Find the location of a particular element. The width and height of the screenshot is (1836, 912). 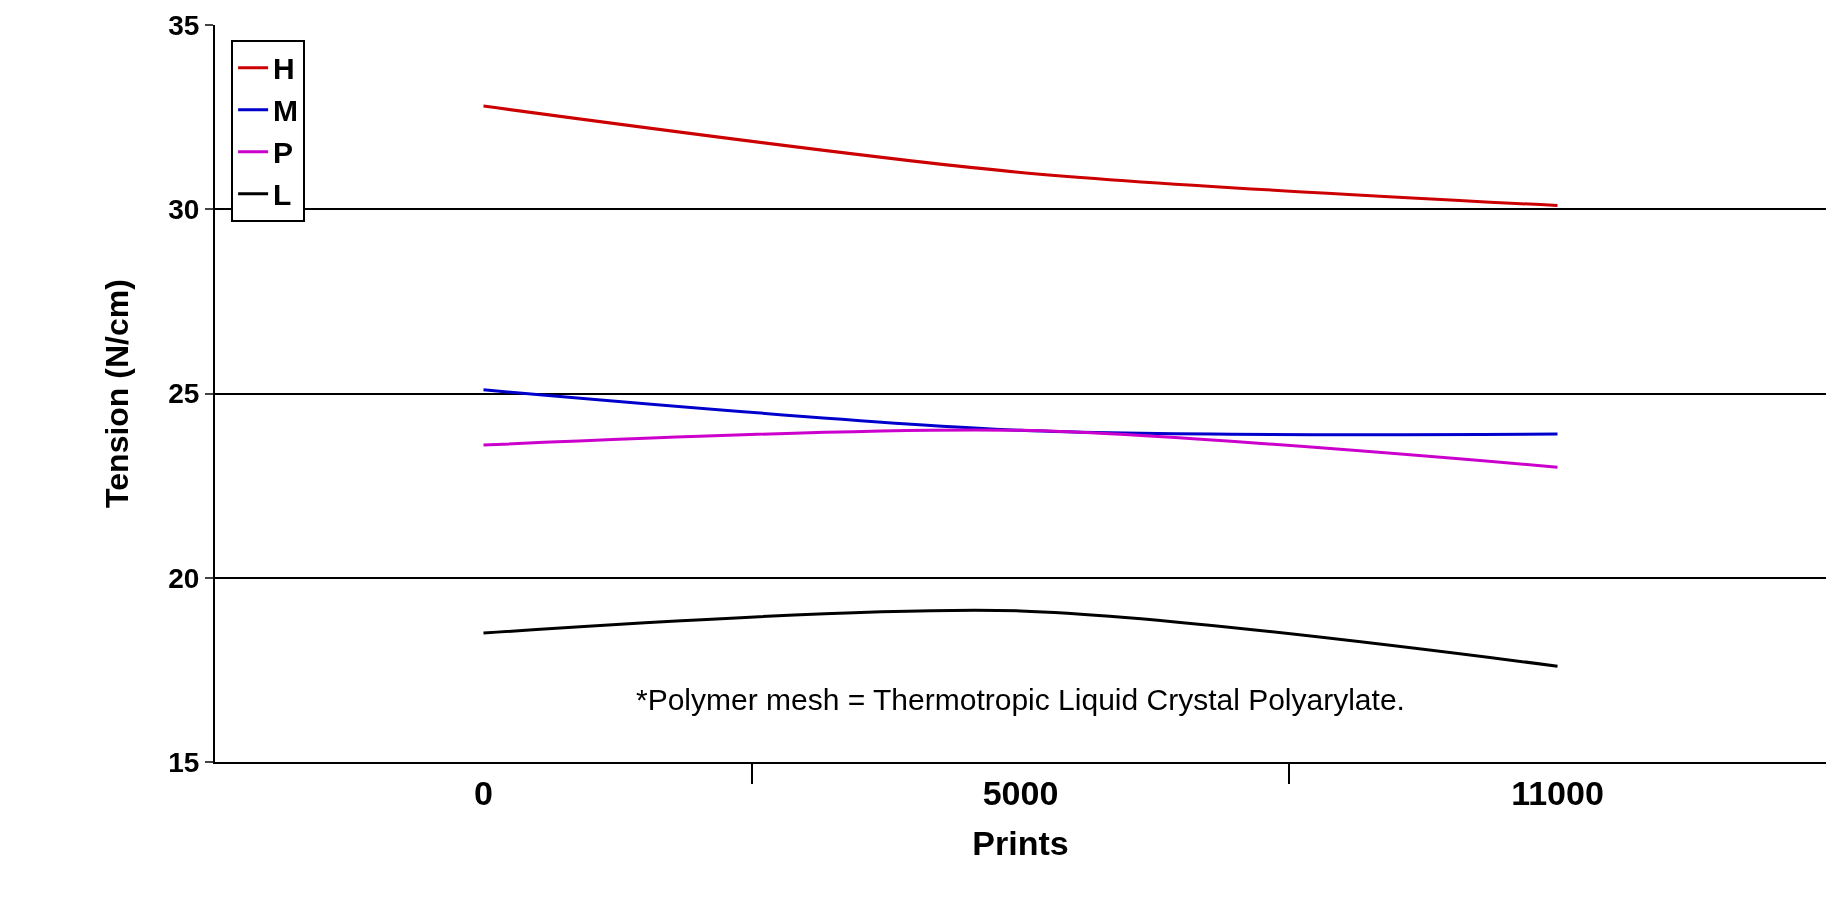

y-tick-label: 25 is located at coordinates (184, 394).